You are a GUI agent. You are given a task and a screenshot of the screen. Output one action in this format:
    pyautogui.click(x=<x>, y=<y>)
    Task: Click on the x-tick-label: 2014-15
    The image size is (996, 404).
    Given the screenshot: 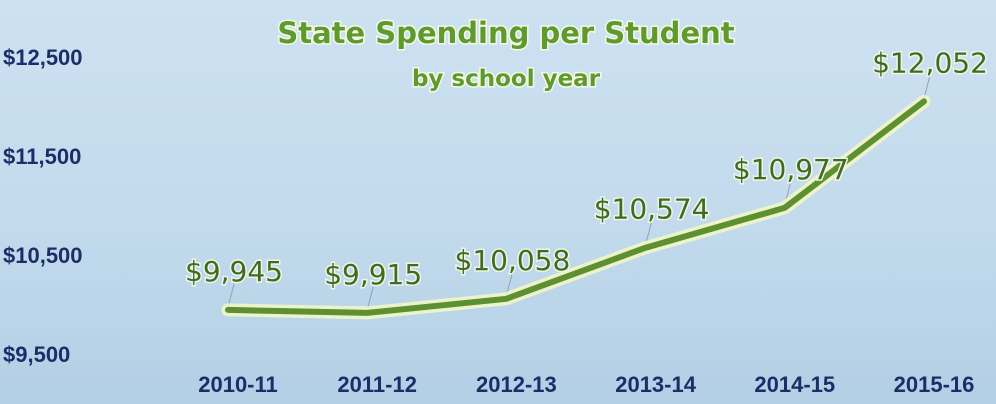 What is the action you would take?
    pyautogui.click(x=794, y=384)
    